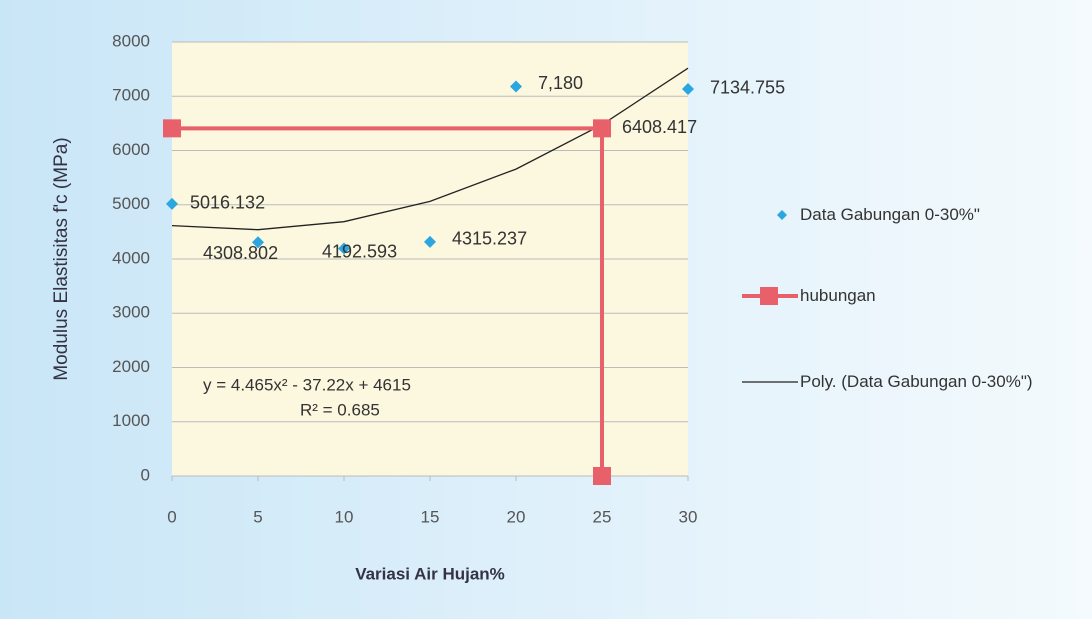 This screenshot has width=1092, height=619. What do you see at coordinates (359, 251) in the screenshot?
I see `data-label: 4192.593` at bounding box center [359, 251].